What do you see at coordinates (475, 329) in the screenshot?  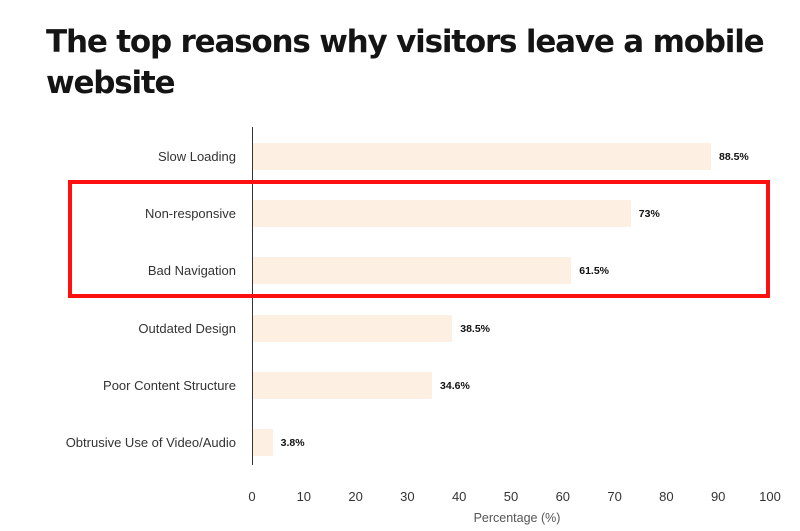 I see `value-label: 38.5%` at bounding box center [475, 329].